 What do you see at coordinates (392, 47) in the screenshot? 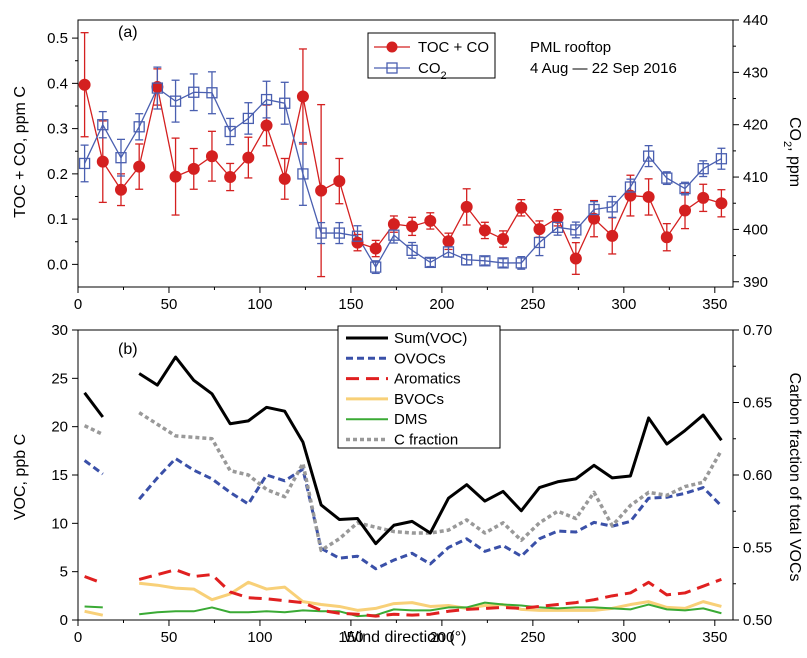
I see `legend-marker` at bounding box center [392, 47].